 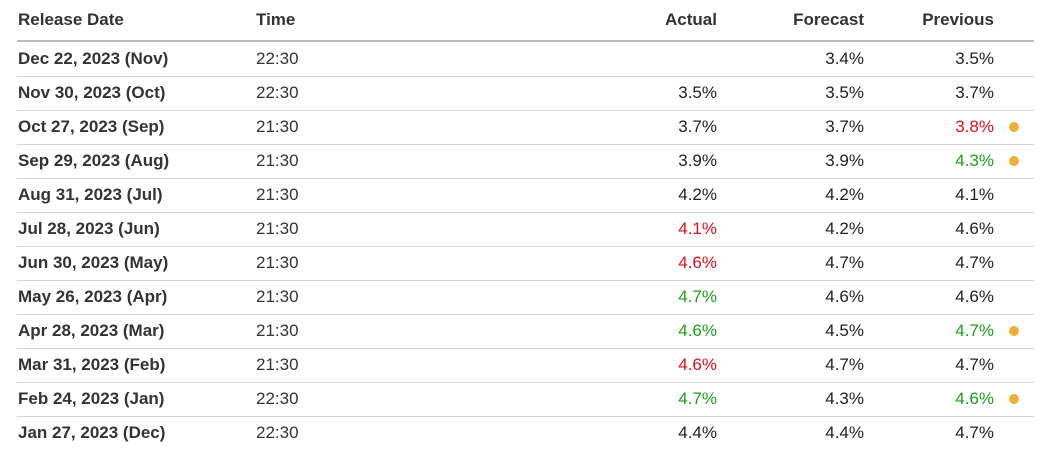 I want to click on column-header: Actual, so click(x=691, y=19).